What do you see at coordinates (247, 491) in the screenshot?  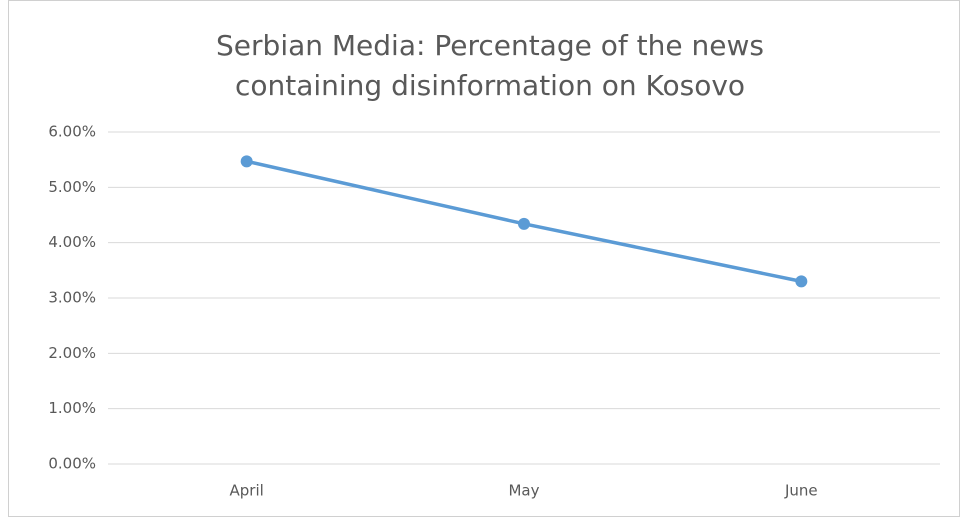 I see `x-tick-label: April` at bounding box center [247, 491].